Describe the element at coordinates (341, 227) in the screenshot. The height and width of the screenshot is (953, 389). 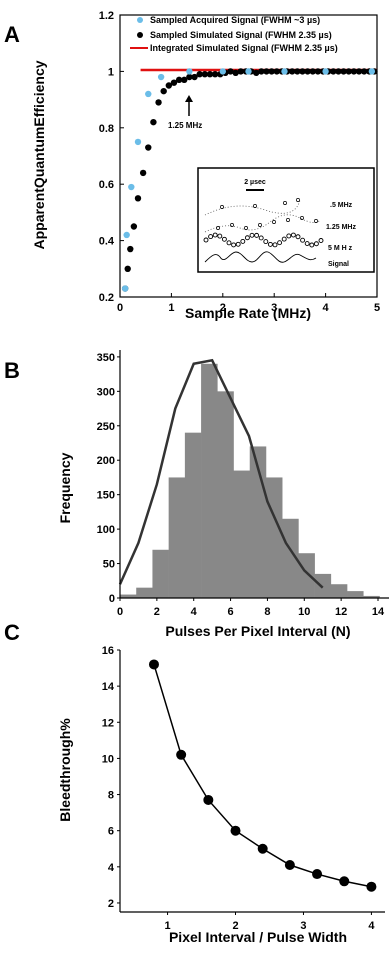
I see `inset-label-125mhz: 1.25 MHz` at that location.